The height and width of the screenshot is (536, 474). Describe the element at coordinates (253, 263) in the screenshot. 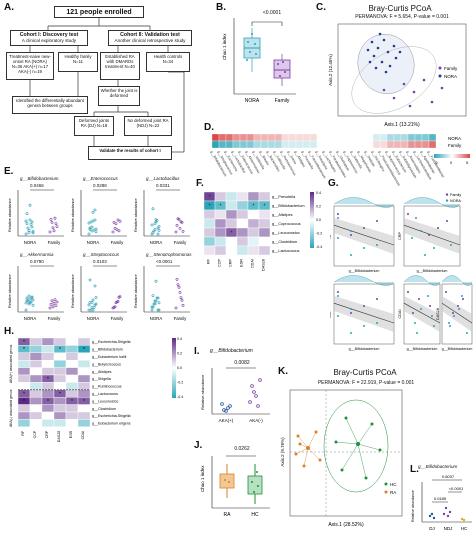

I see `panel-f-col-label: CDAI` at that location.